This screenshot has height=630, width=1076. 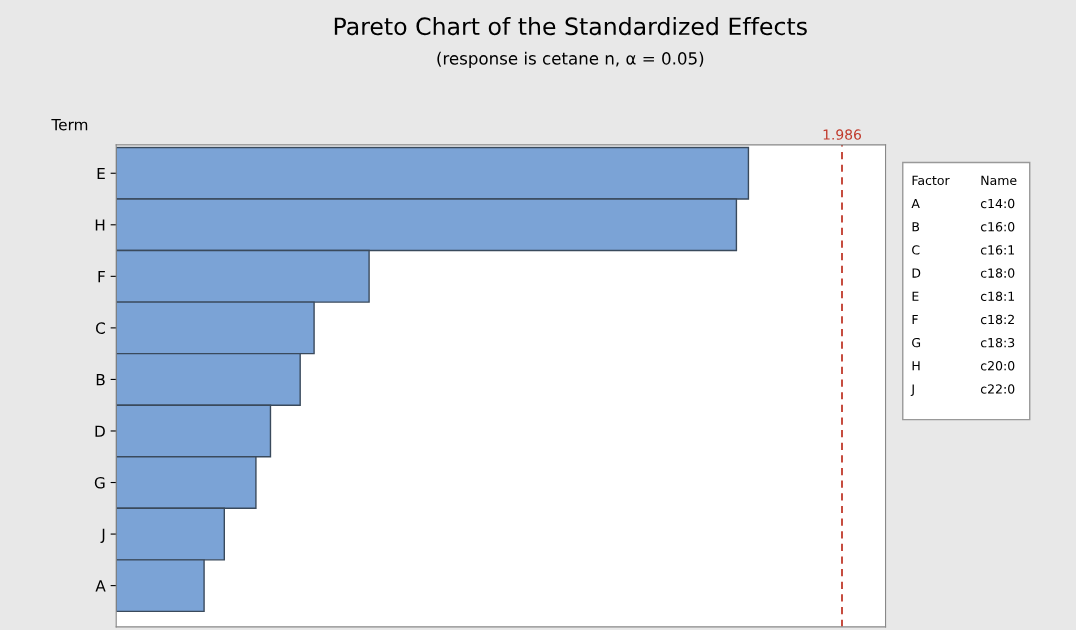 I want to click on text: 1.986, so click(x=842, y=134).